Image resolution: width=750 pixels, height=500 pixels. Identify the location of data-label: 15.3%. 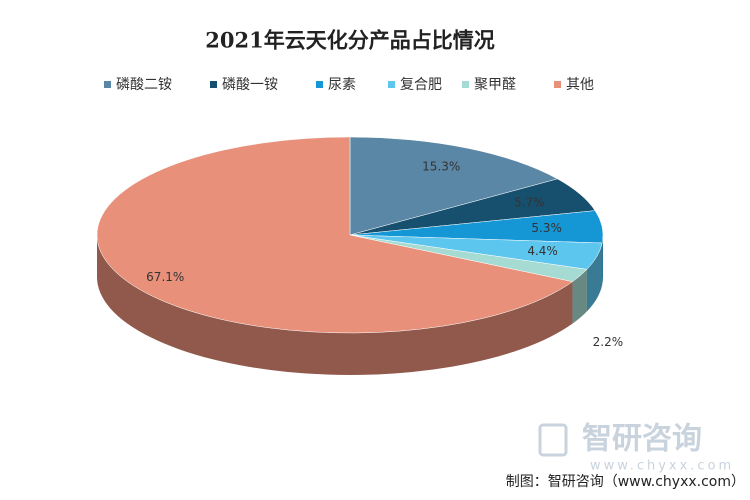
(441, 167).